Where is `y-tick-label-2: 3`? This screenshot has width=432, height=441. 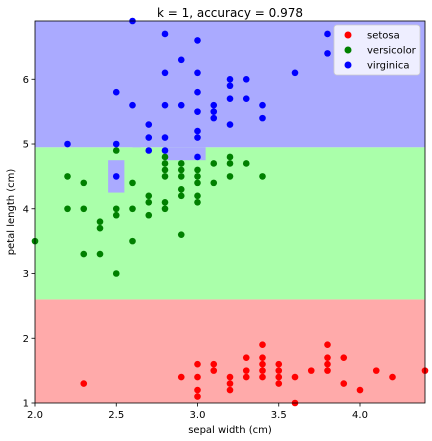 y-tick-label-2: 3 is located at coordinates (26, 274).